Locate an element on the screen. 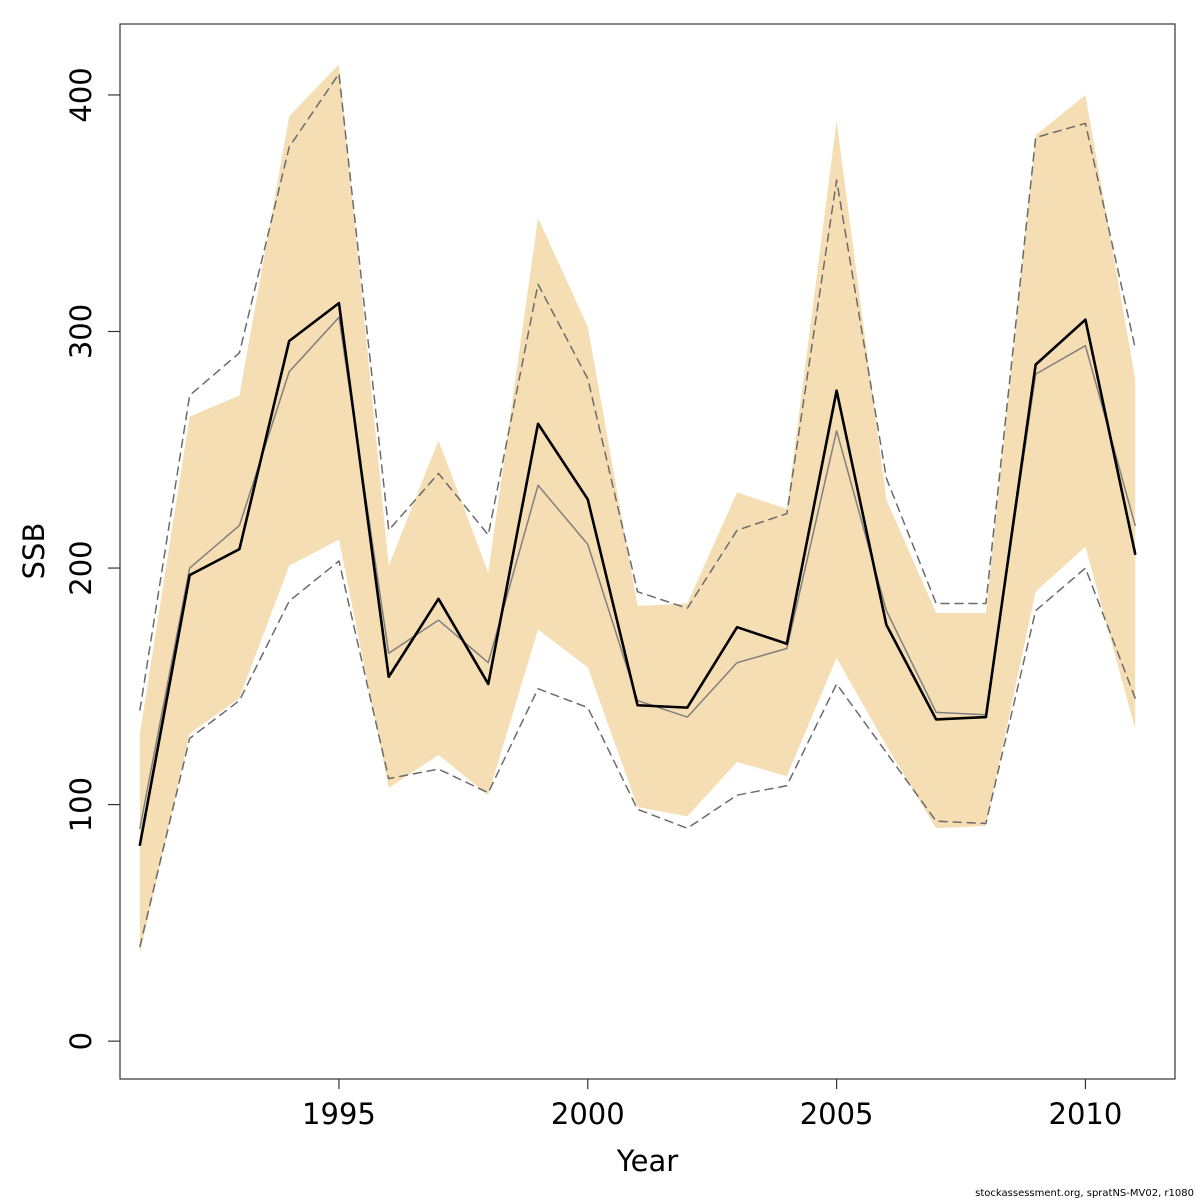  x-axis-title: Year is located at coordinates (647, 1161).